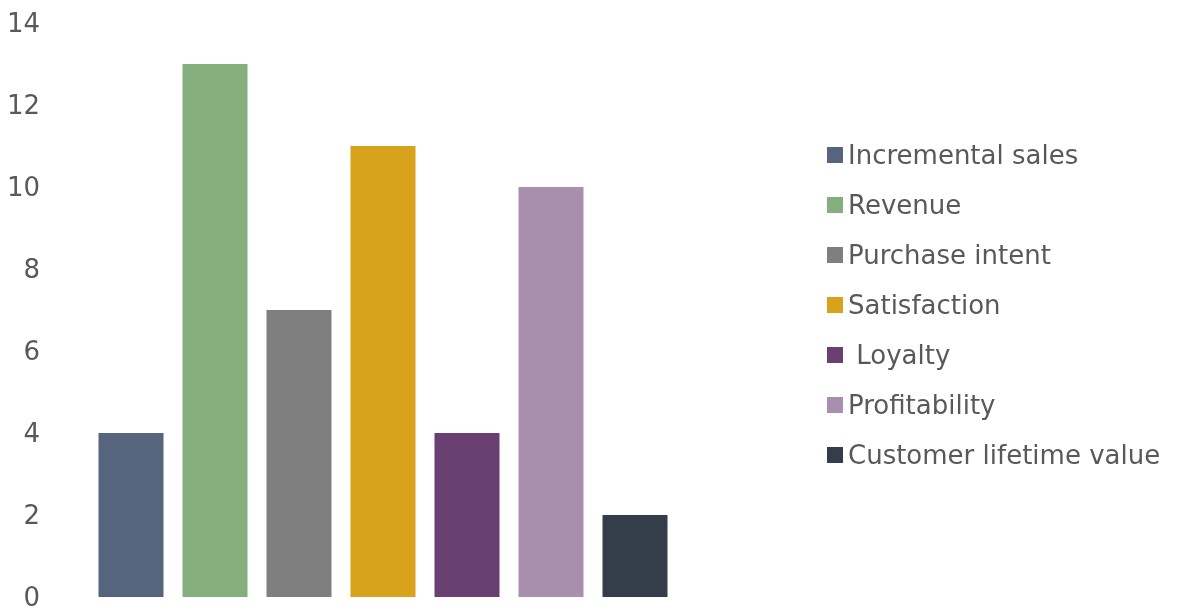 The width and height of the screenshot is (1201, 610). I want to click on y-tick-label: 2, so click(31, 515).